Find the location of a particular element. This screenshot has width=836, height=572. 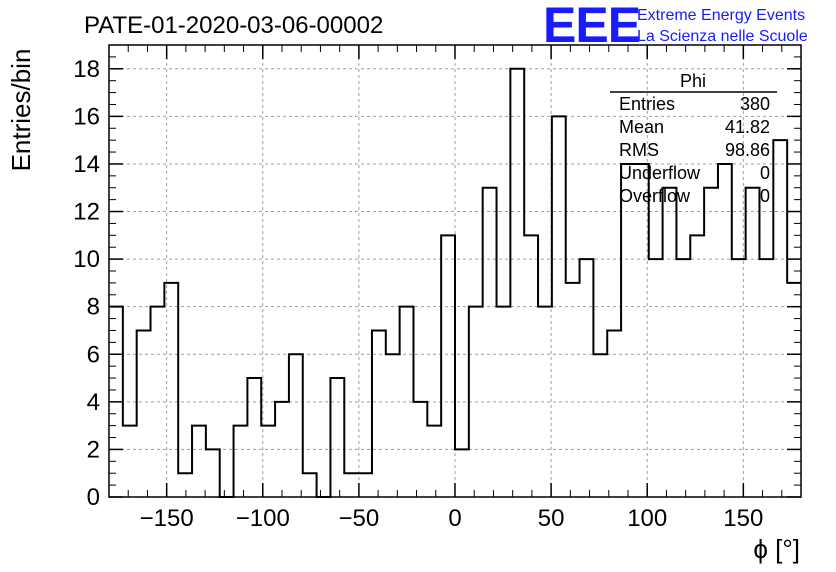

chart-title: PATE-01-2020-03-06-00002 is located at coordinates (233, 25).